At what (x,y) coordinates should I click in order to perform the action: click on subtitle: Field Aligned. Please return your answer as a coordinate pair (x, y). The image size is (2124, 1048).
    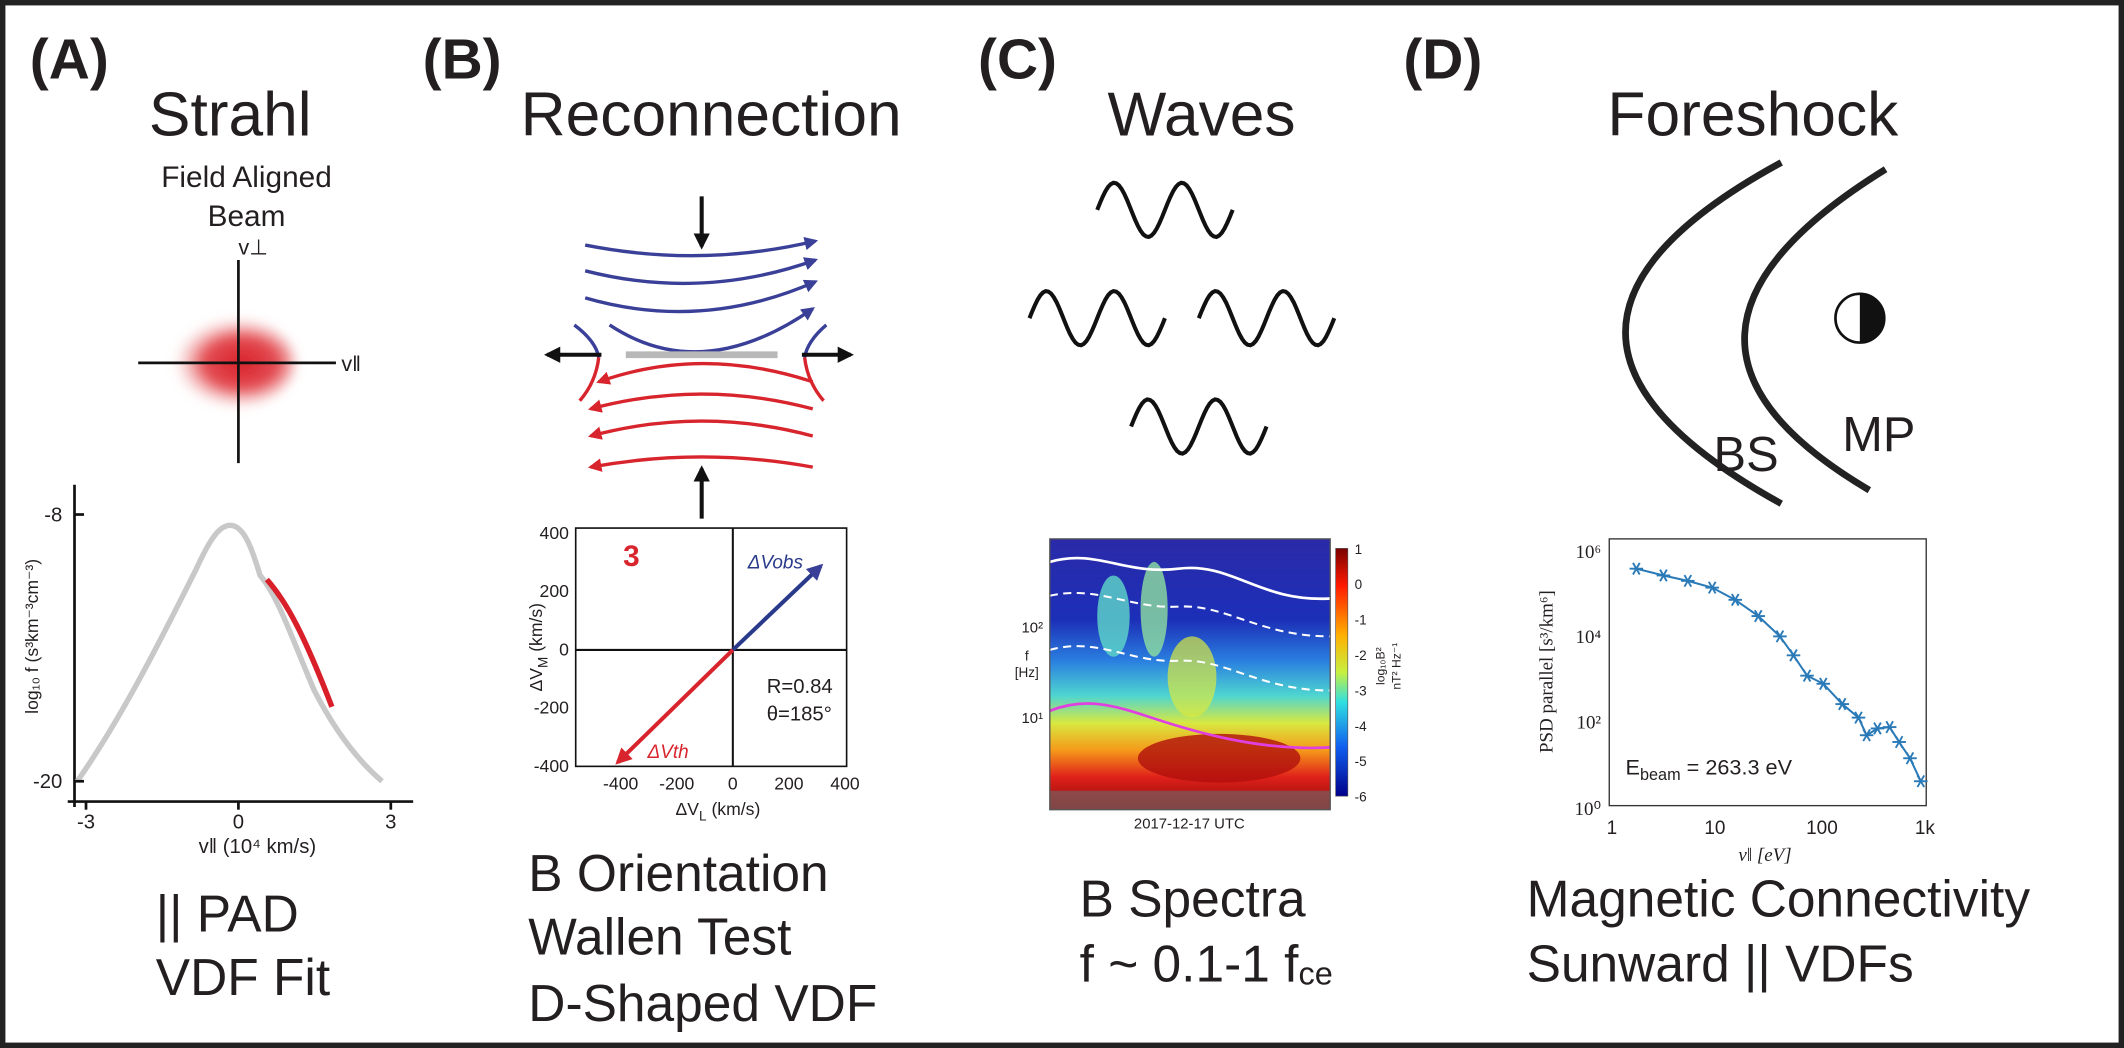
    Looking at the image, I should click on (246, 177).